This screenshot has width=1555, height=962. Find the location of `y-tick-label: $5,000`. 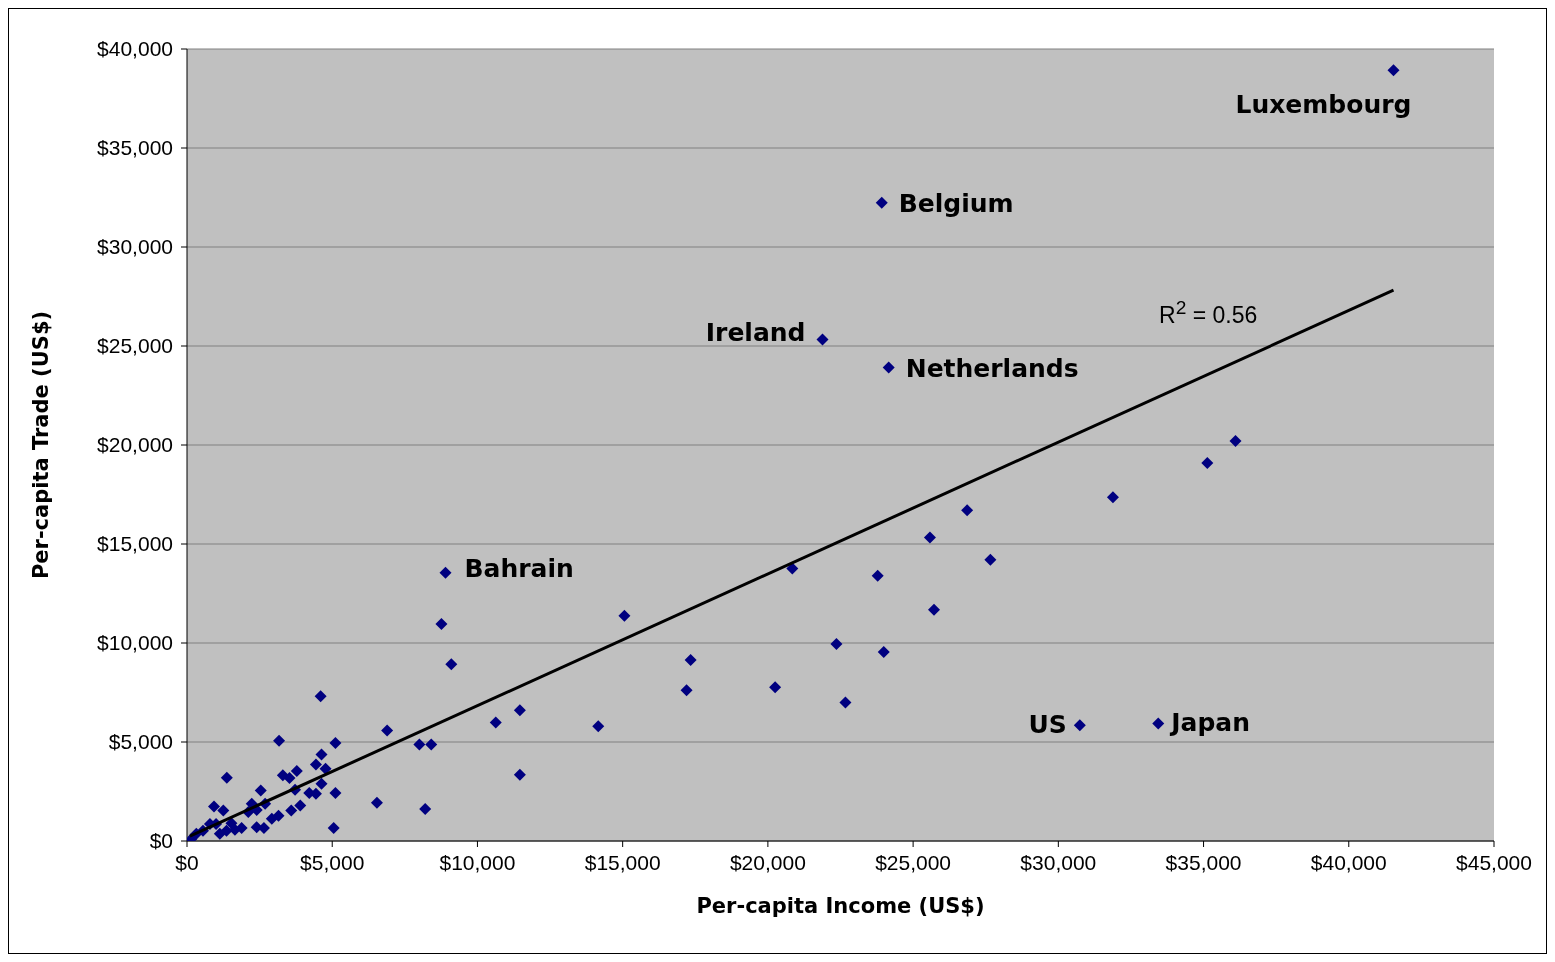

y-tick-label: $5,000 is located at coordinates (140, 742).